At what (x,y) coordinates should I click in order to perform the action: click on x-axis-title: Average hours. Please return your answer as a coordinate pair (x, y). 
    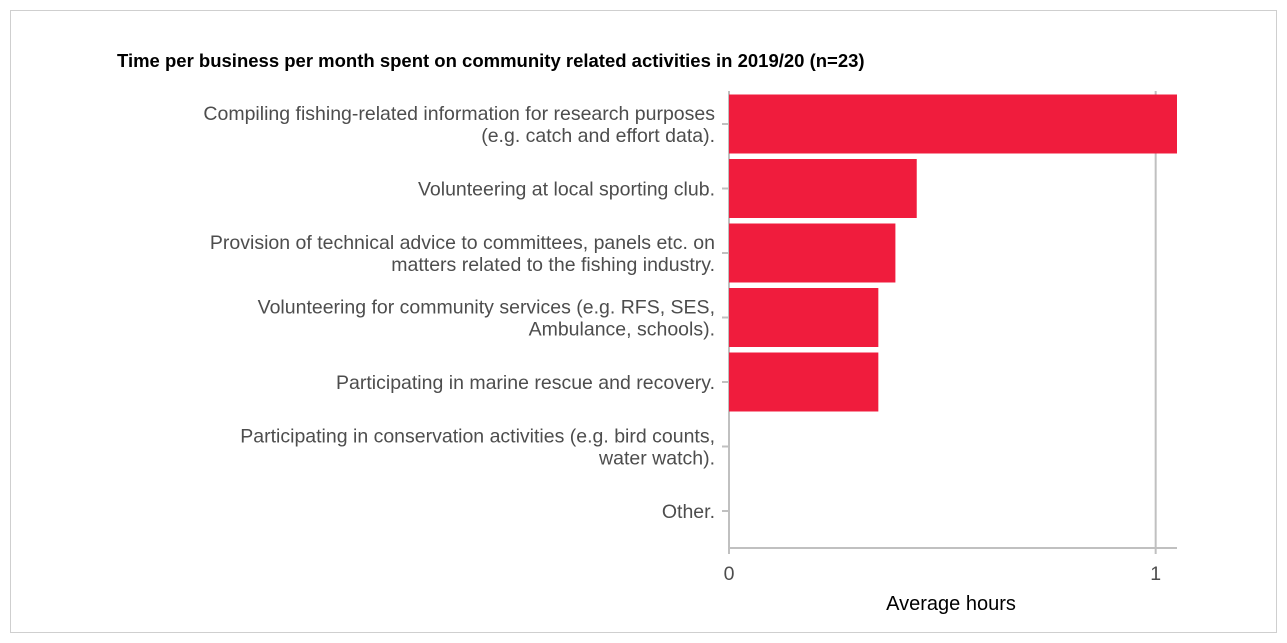
    Looking at the image, I should click on (951, 604).